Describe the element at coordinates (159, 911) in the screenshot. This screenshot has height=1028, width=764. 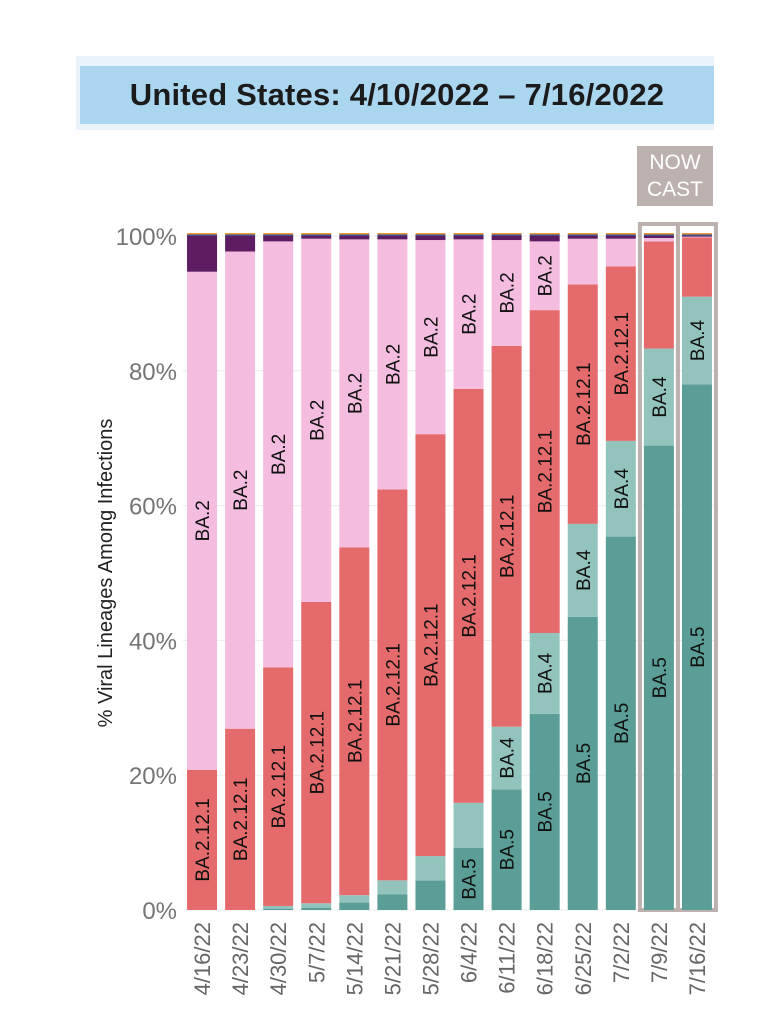
I see `y-tick-label: 0%` at that location.